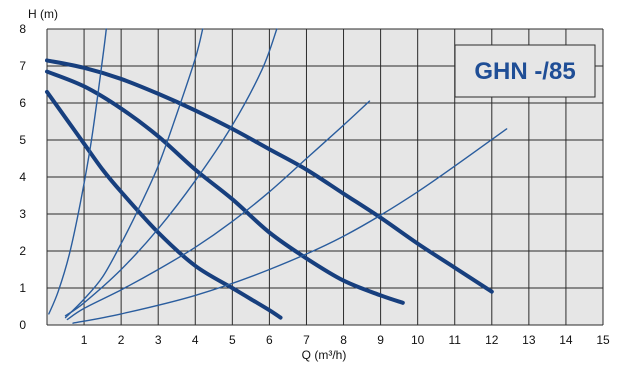 This screenshot has height=366, width=620. I want to click on x-tick-label: 12, so click(492, 340).